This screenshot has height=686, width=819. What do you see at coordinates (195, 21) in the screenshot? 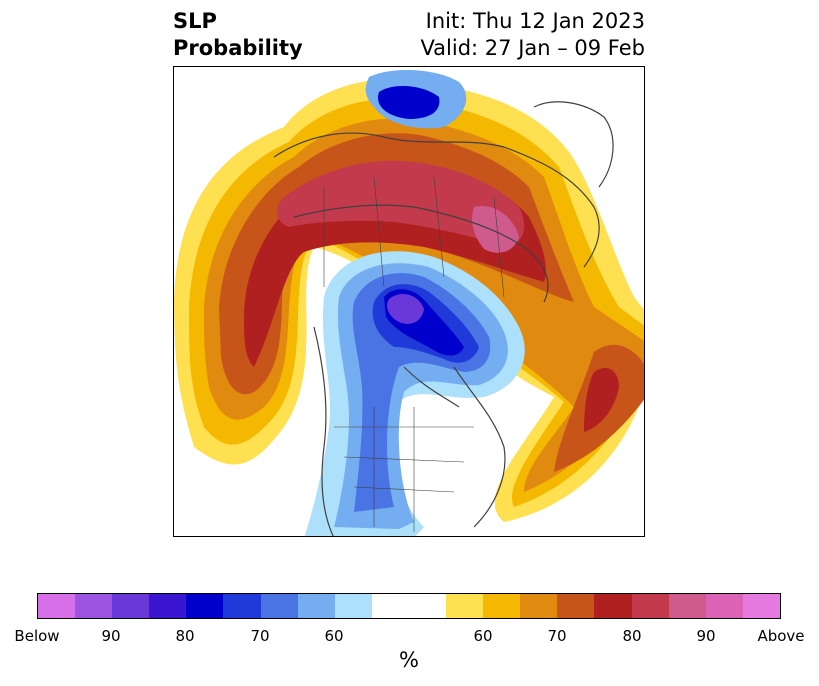
I see `title-variable: SLP` at bounding box center [195, 21].